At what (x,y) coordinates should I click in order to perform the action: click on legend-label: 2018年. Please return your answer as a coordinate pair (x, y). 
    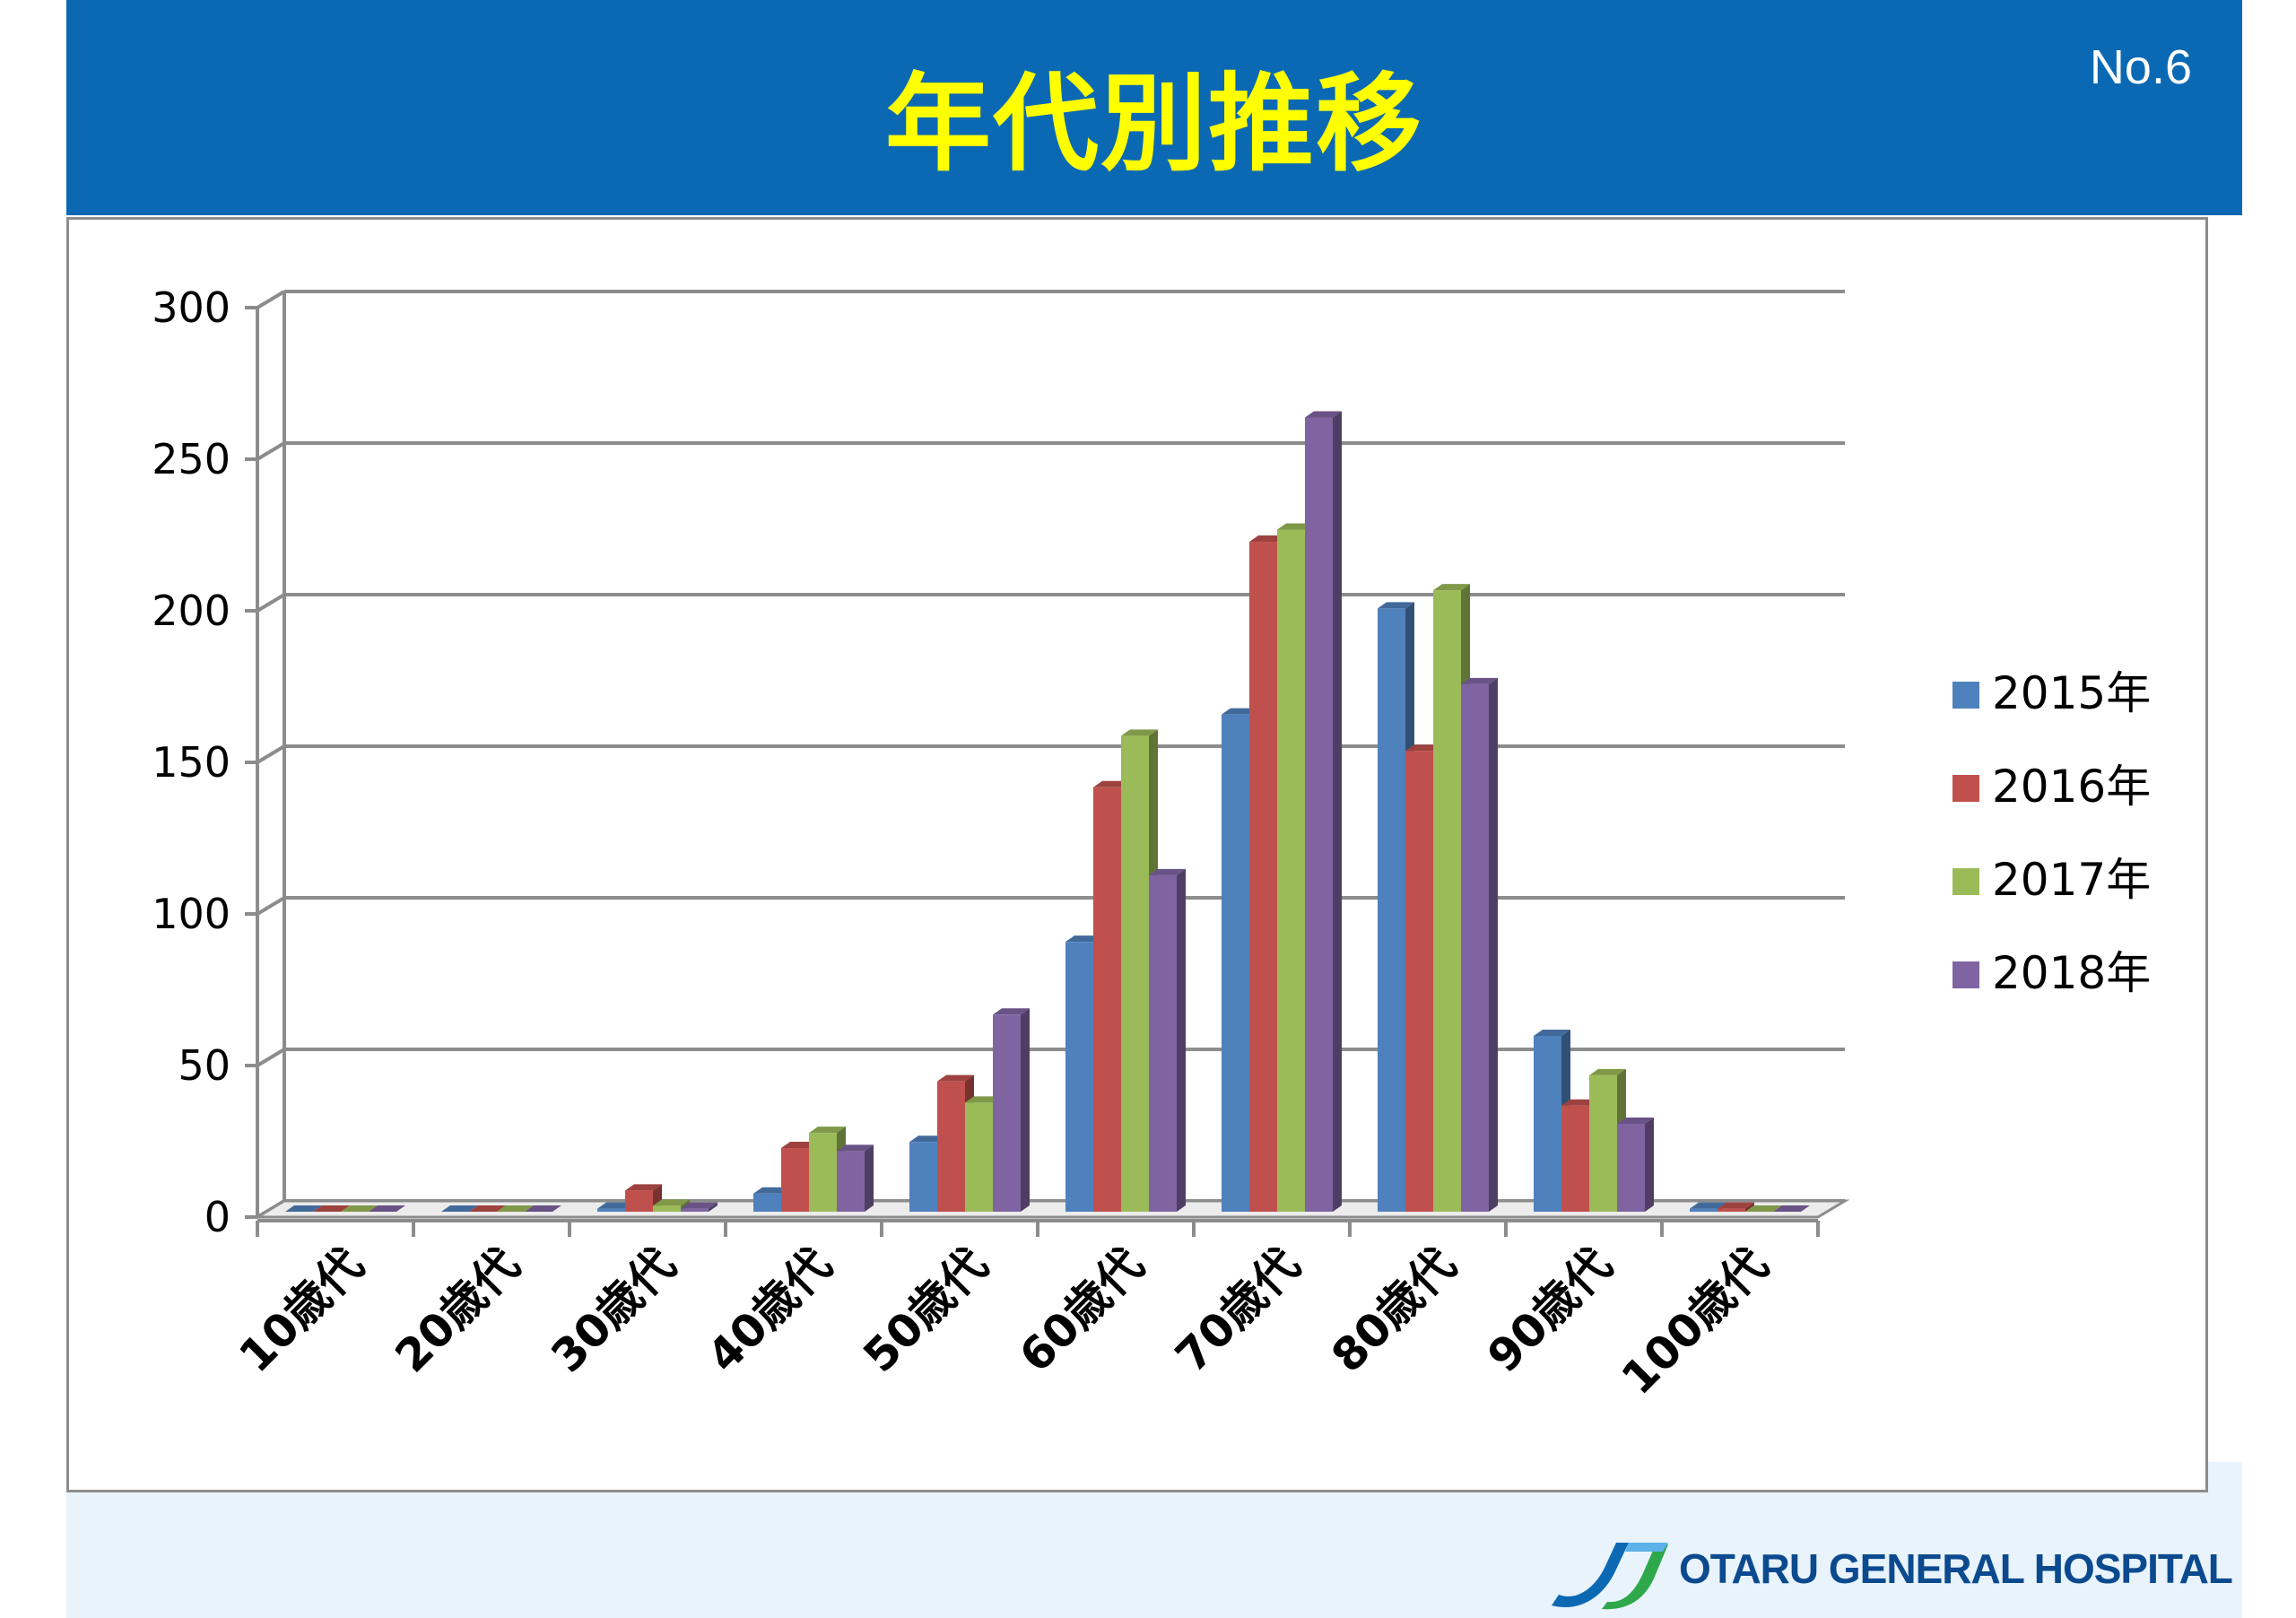
    Looking at the image, I should click on (2071, 973).